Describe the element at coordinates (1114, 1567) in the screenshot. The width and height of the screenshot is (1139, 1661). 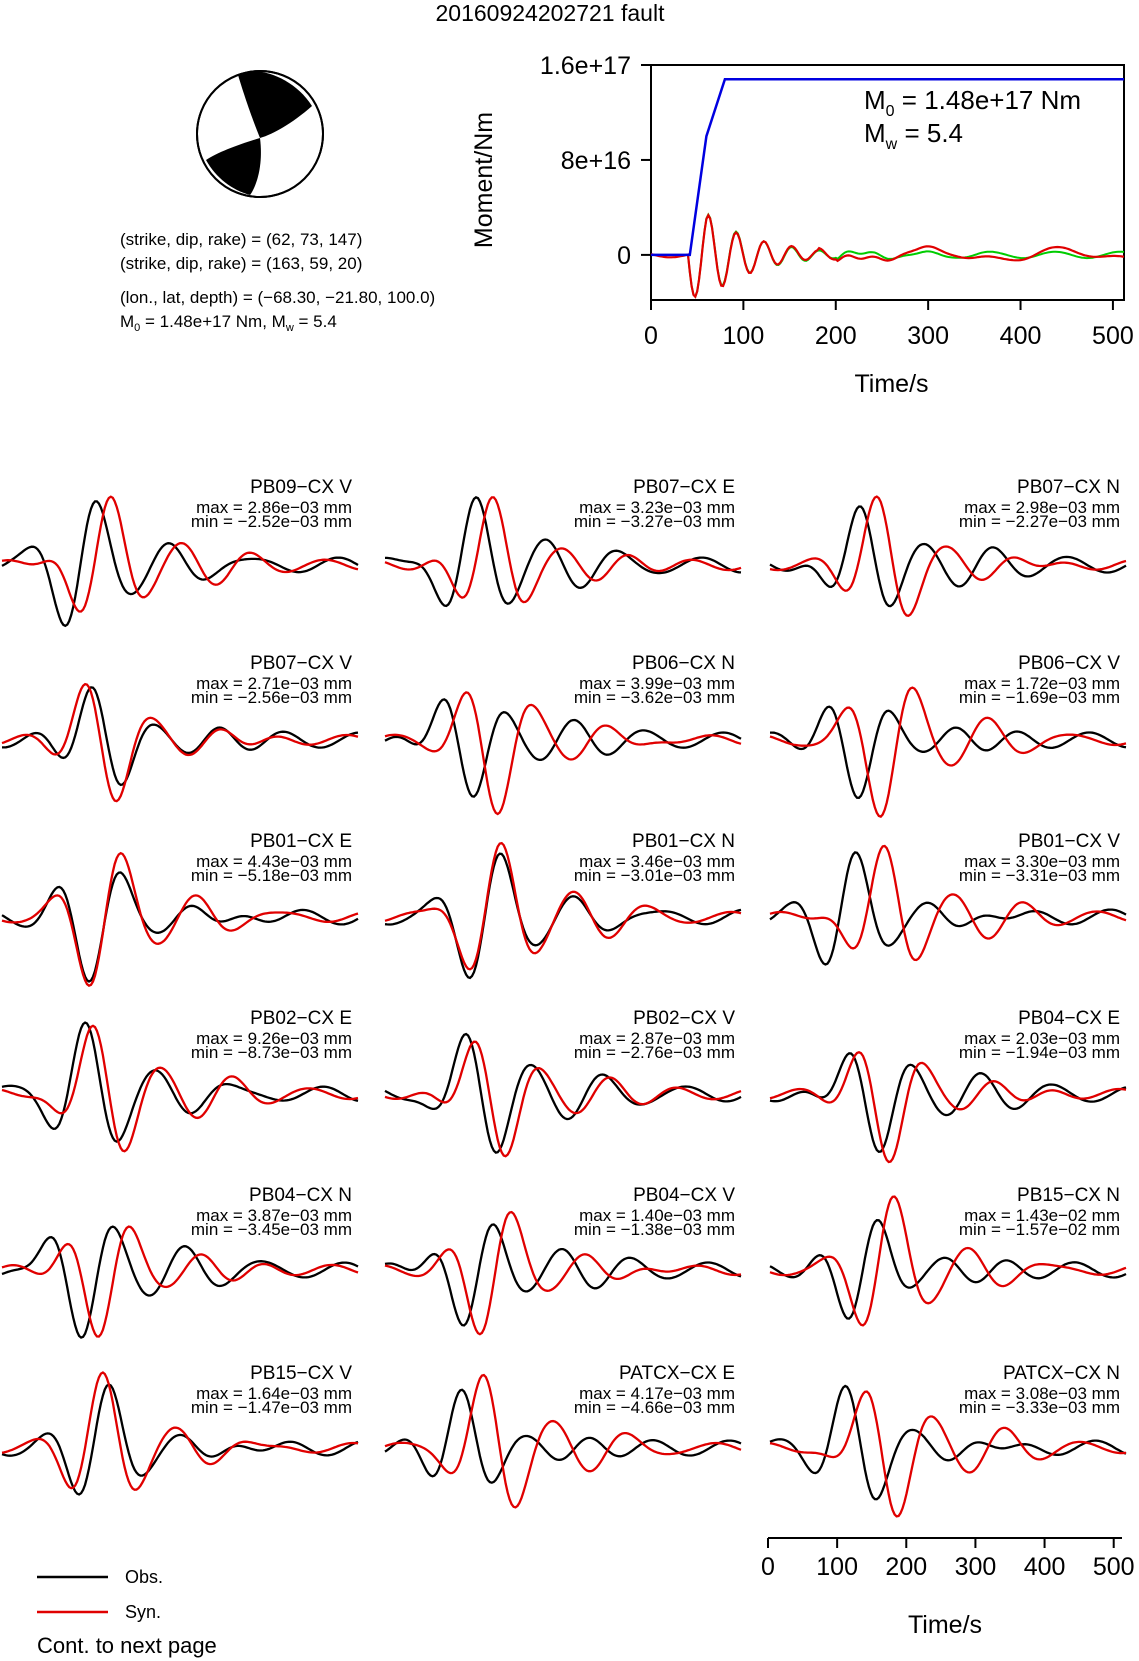
I see `waveform-xtick-label: 500` at that location.